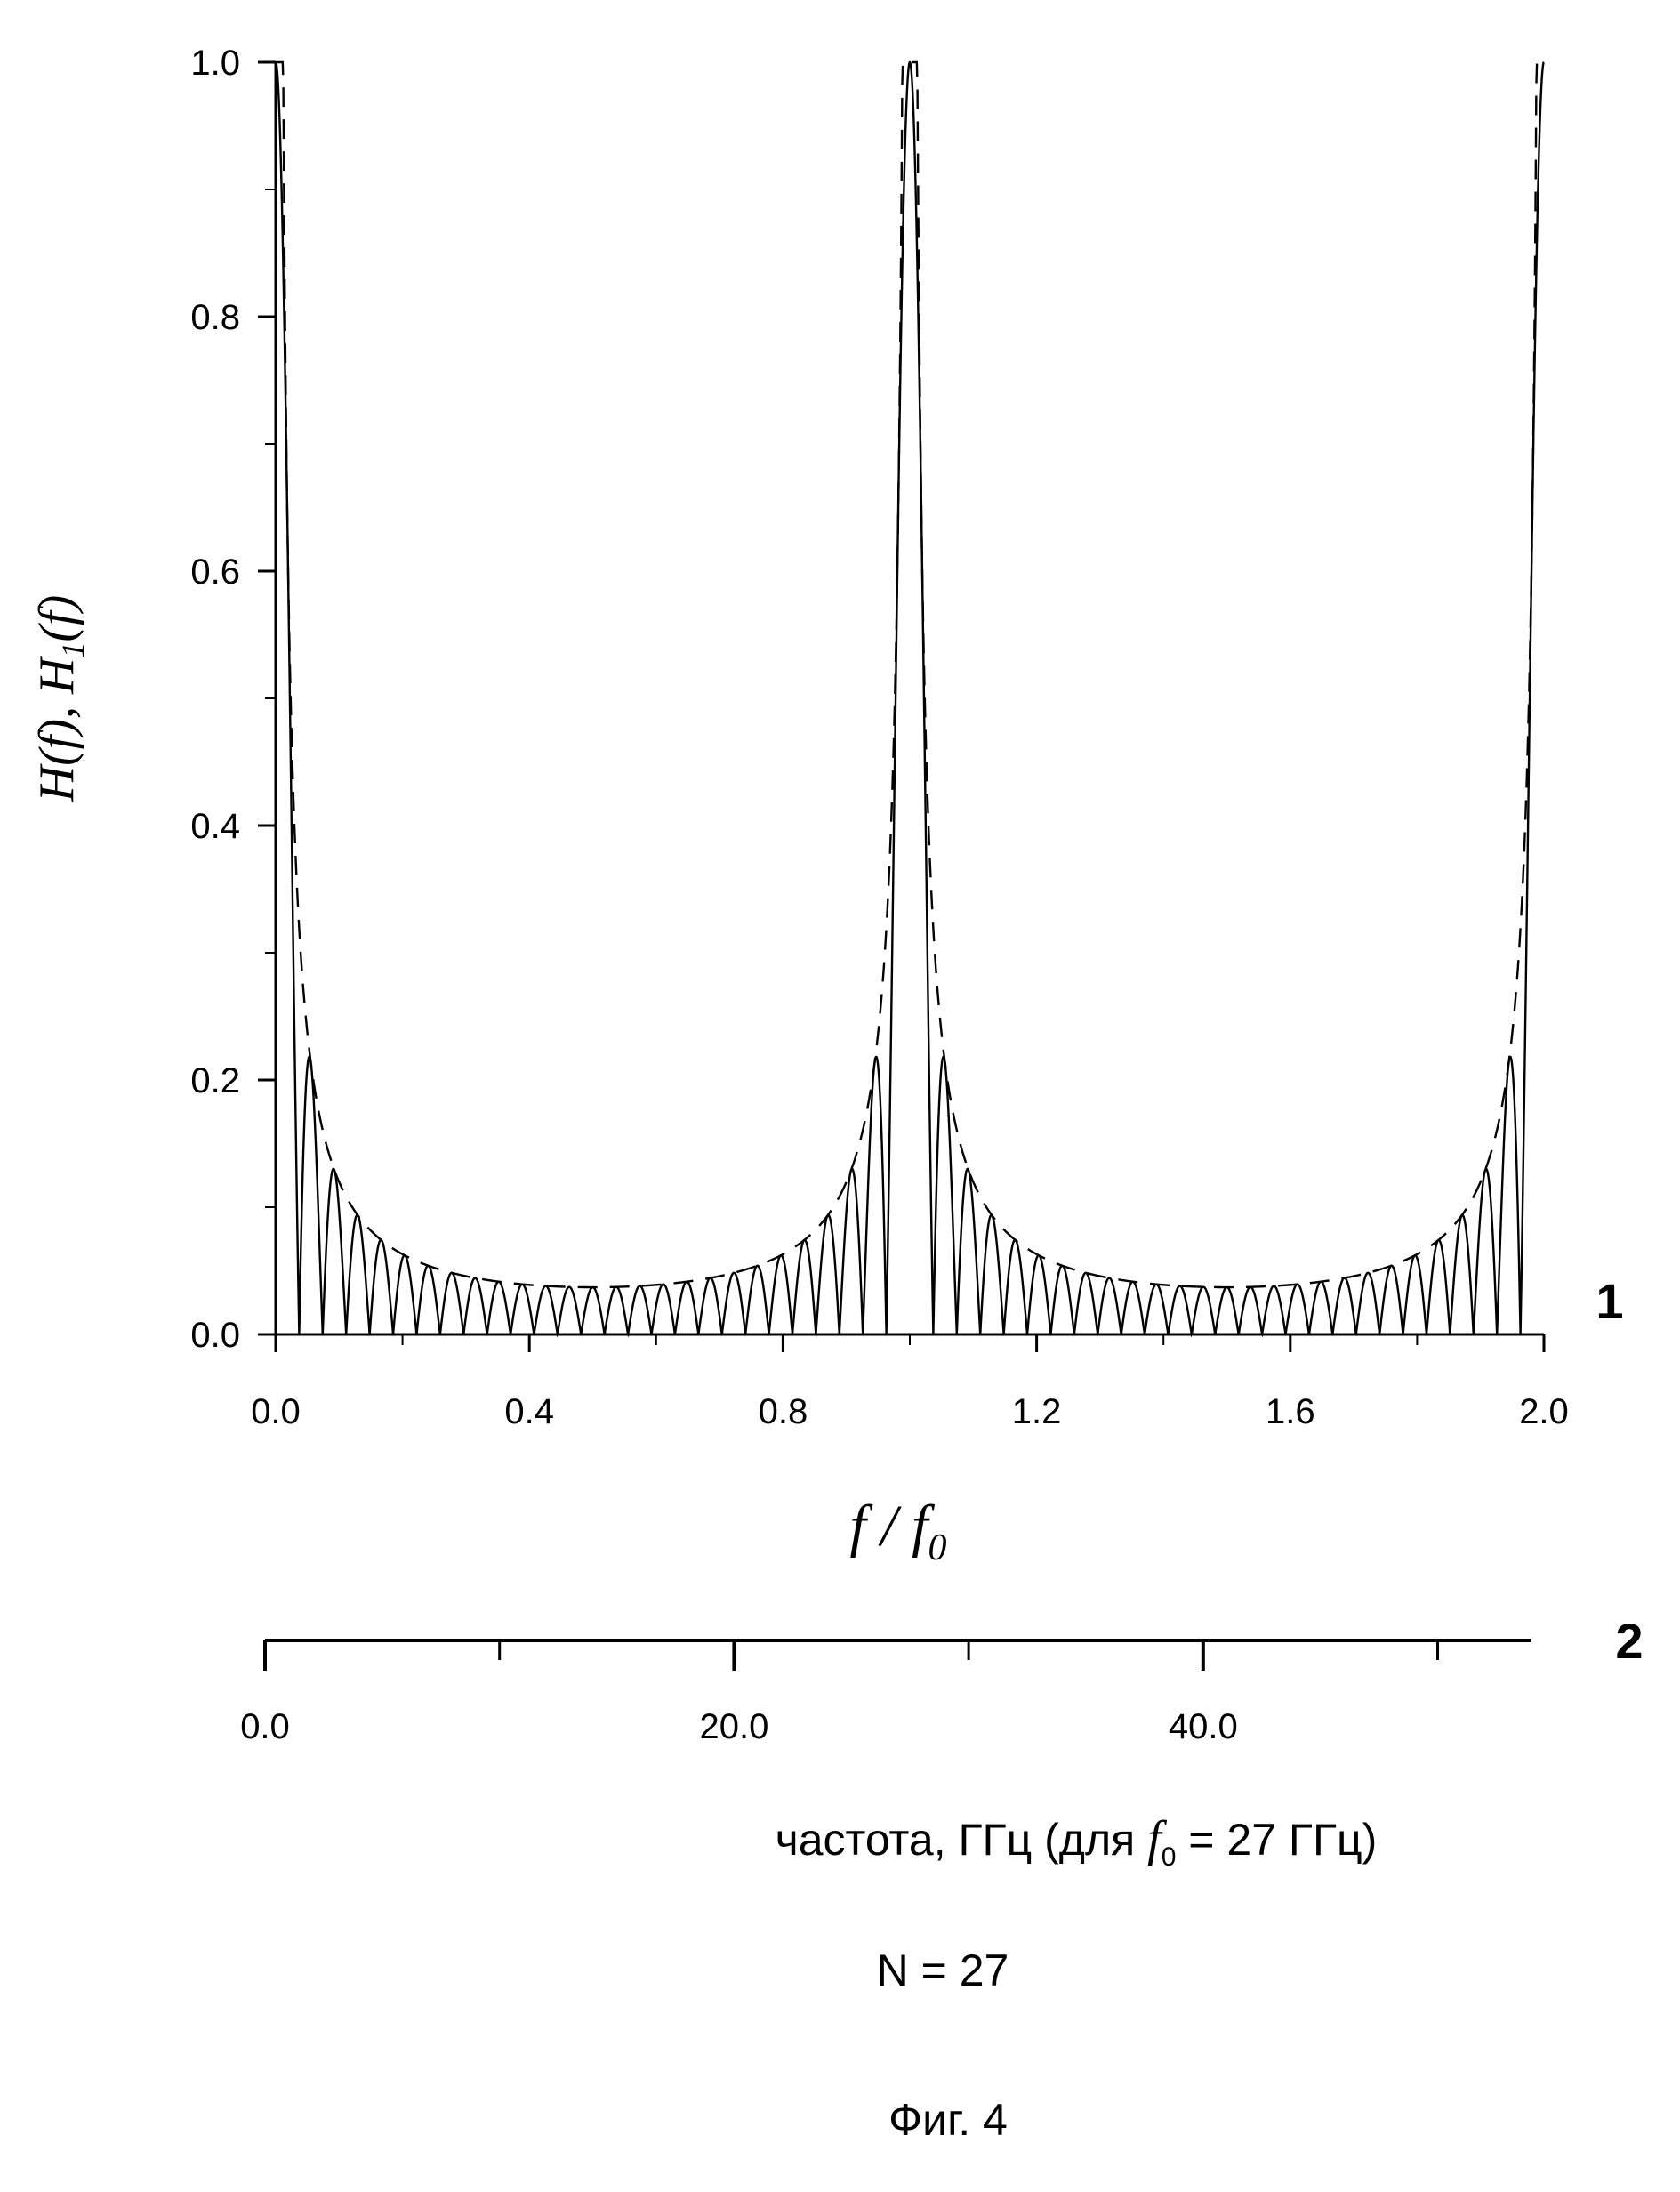  What do you see at coordinates (956, 1840) in the screenshot?
I see `secondary-axis-label-main: частота, ГГц (для` at bounding box center [956, 1840].